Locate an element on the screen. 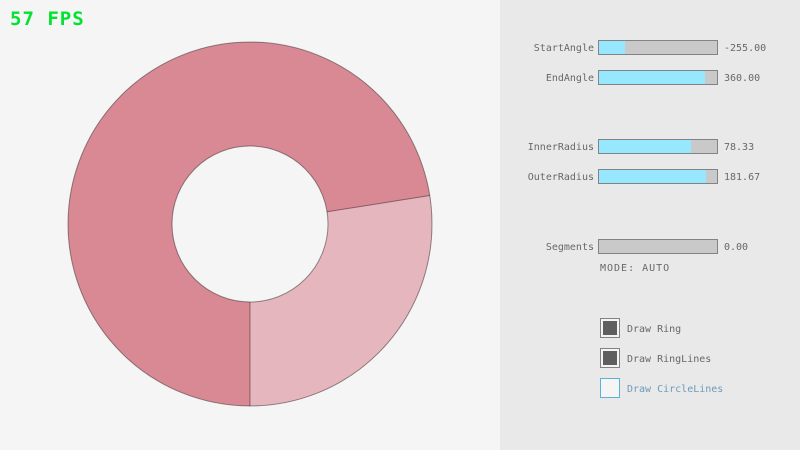  innerradius-value: 78.33 is located at coordinates (739, 147).